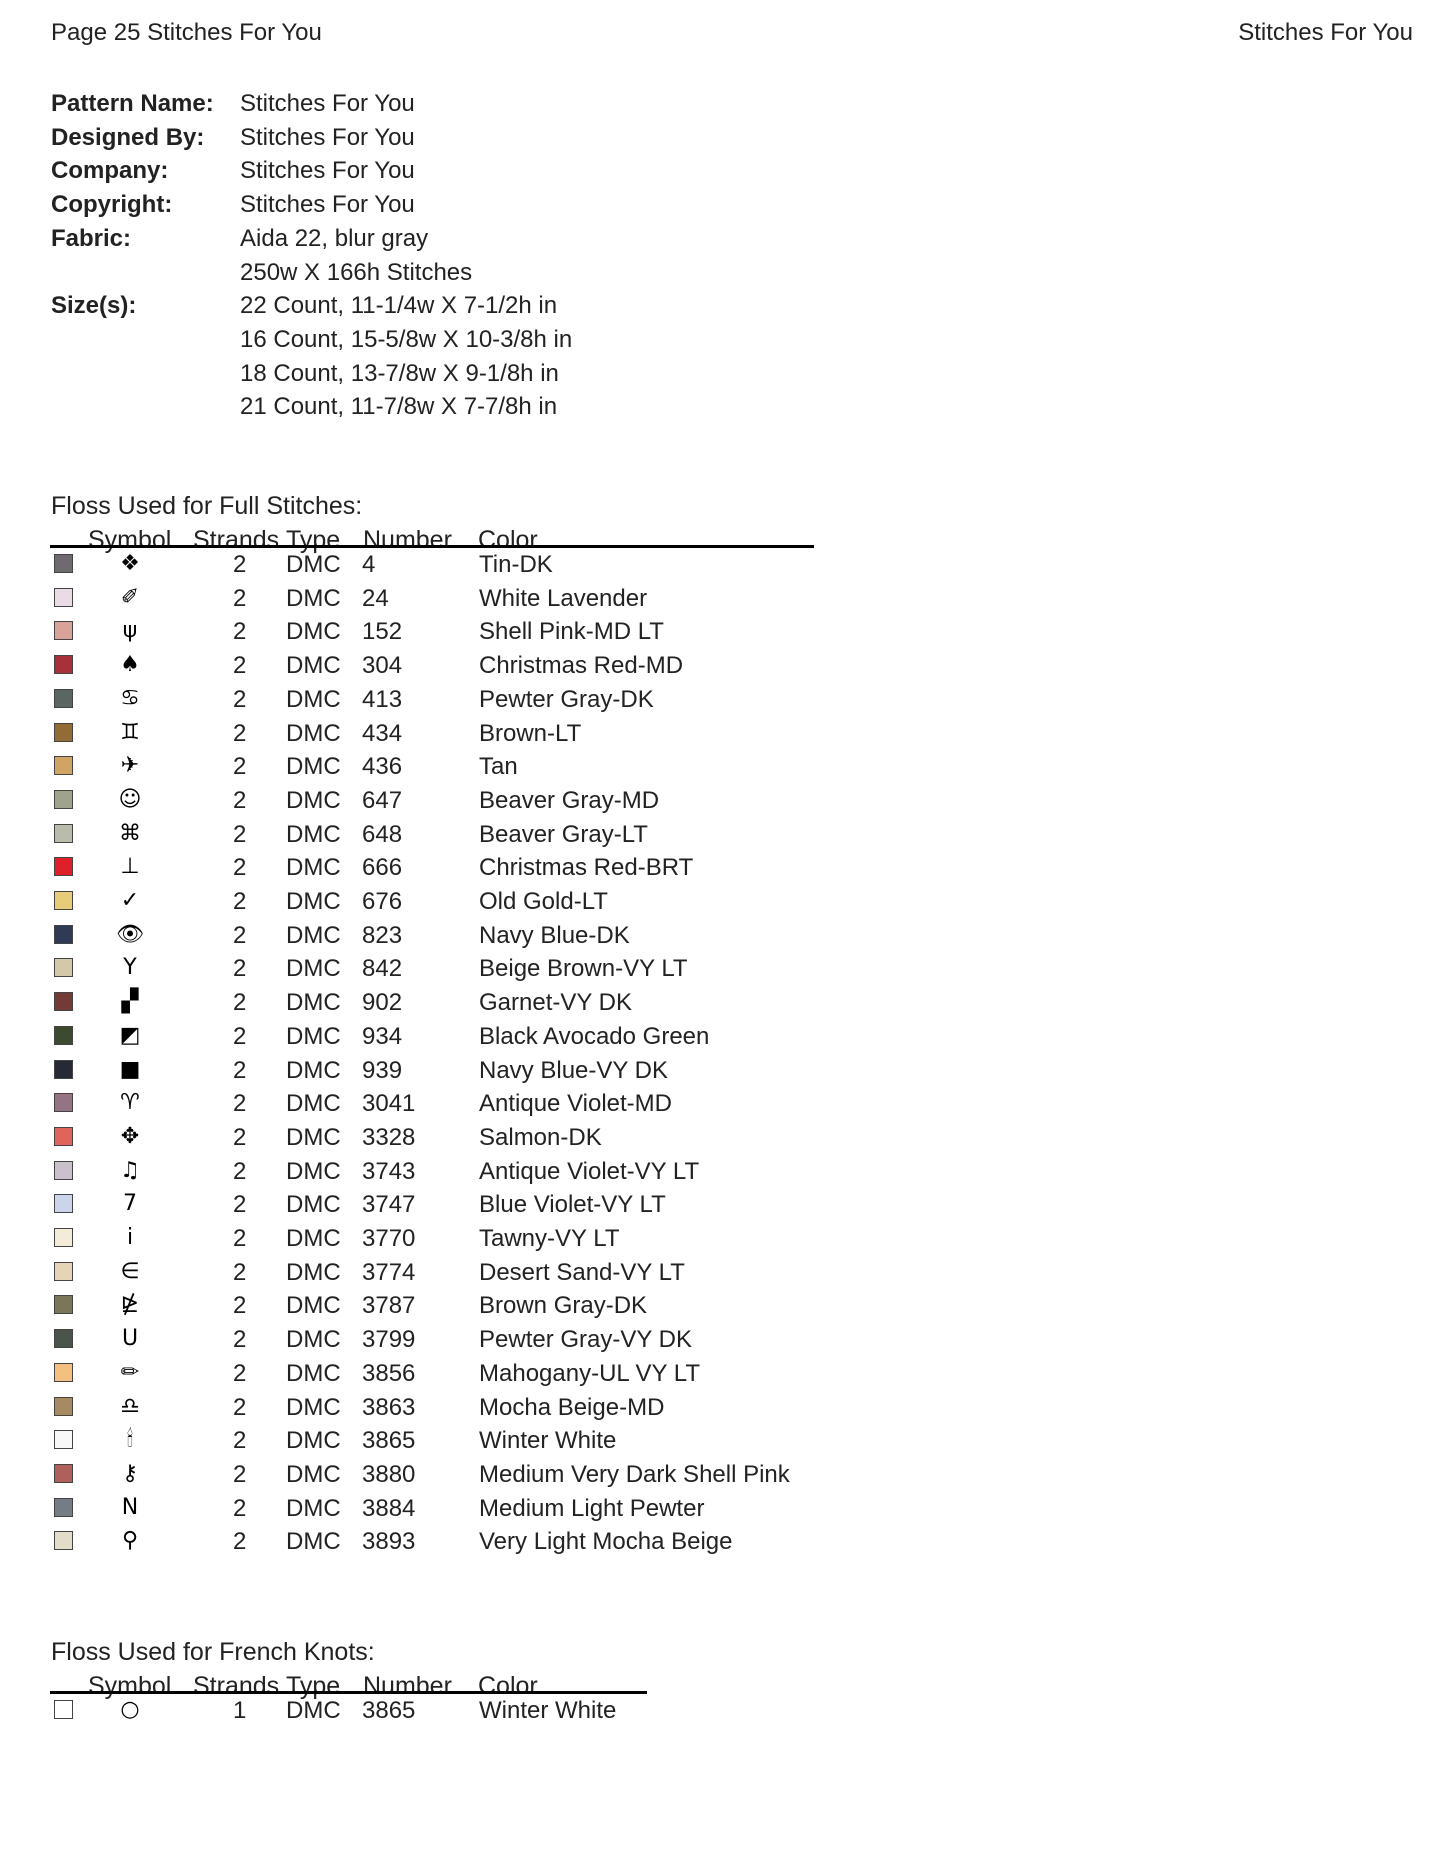 The width and height of the screenshot is (1445, 1870). Describe the element at coordinates (389, 1474) in the screenshot. I see `number-cell: 3880` at that location.